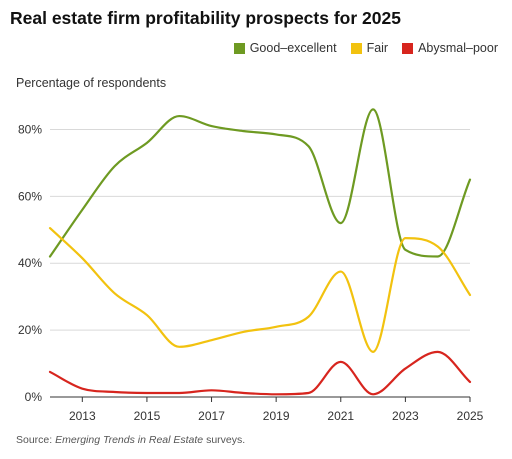 This screenshot has height=459, width=512. I want to click on y-tick-label: 80%, so click(30, 129).